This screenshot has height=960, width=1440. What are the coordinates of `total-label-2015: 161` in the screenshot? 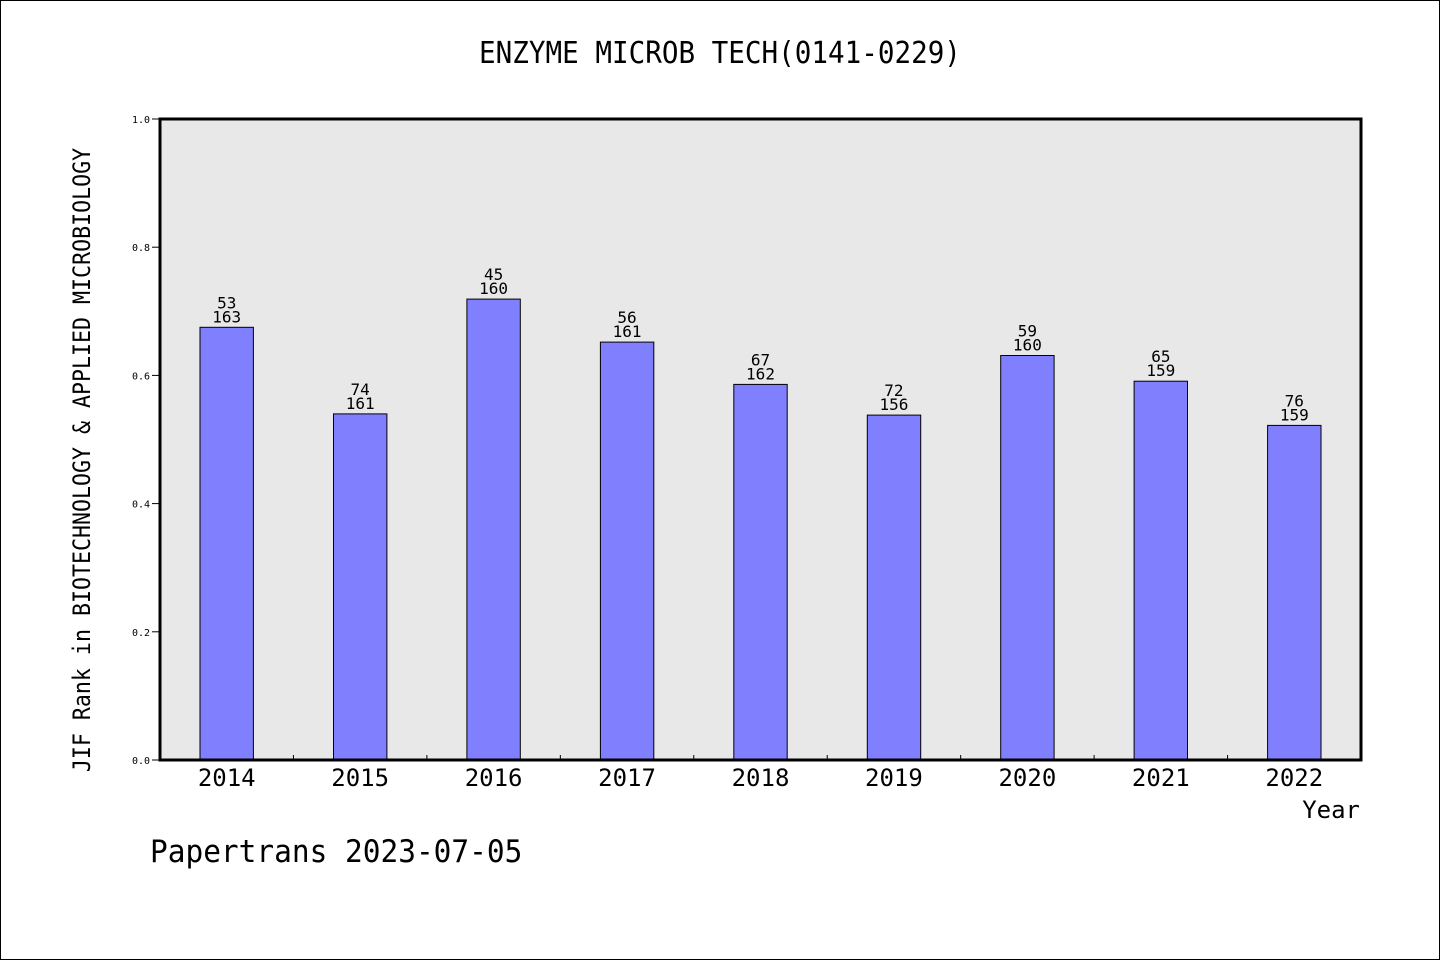 It's located at (360, 403).